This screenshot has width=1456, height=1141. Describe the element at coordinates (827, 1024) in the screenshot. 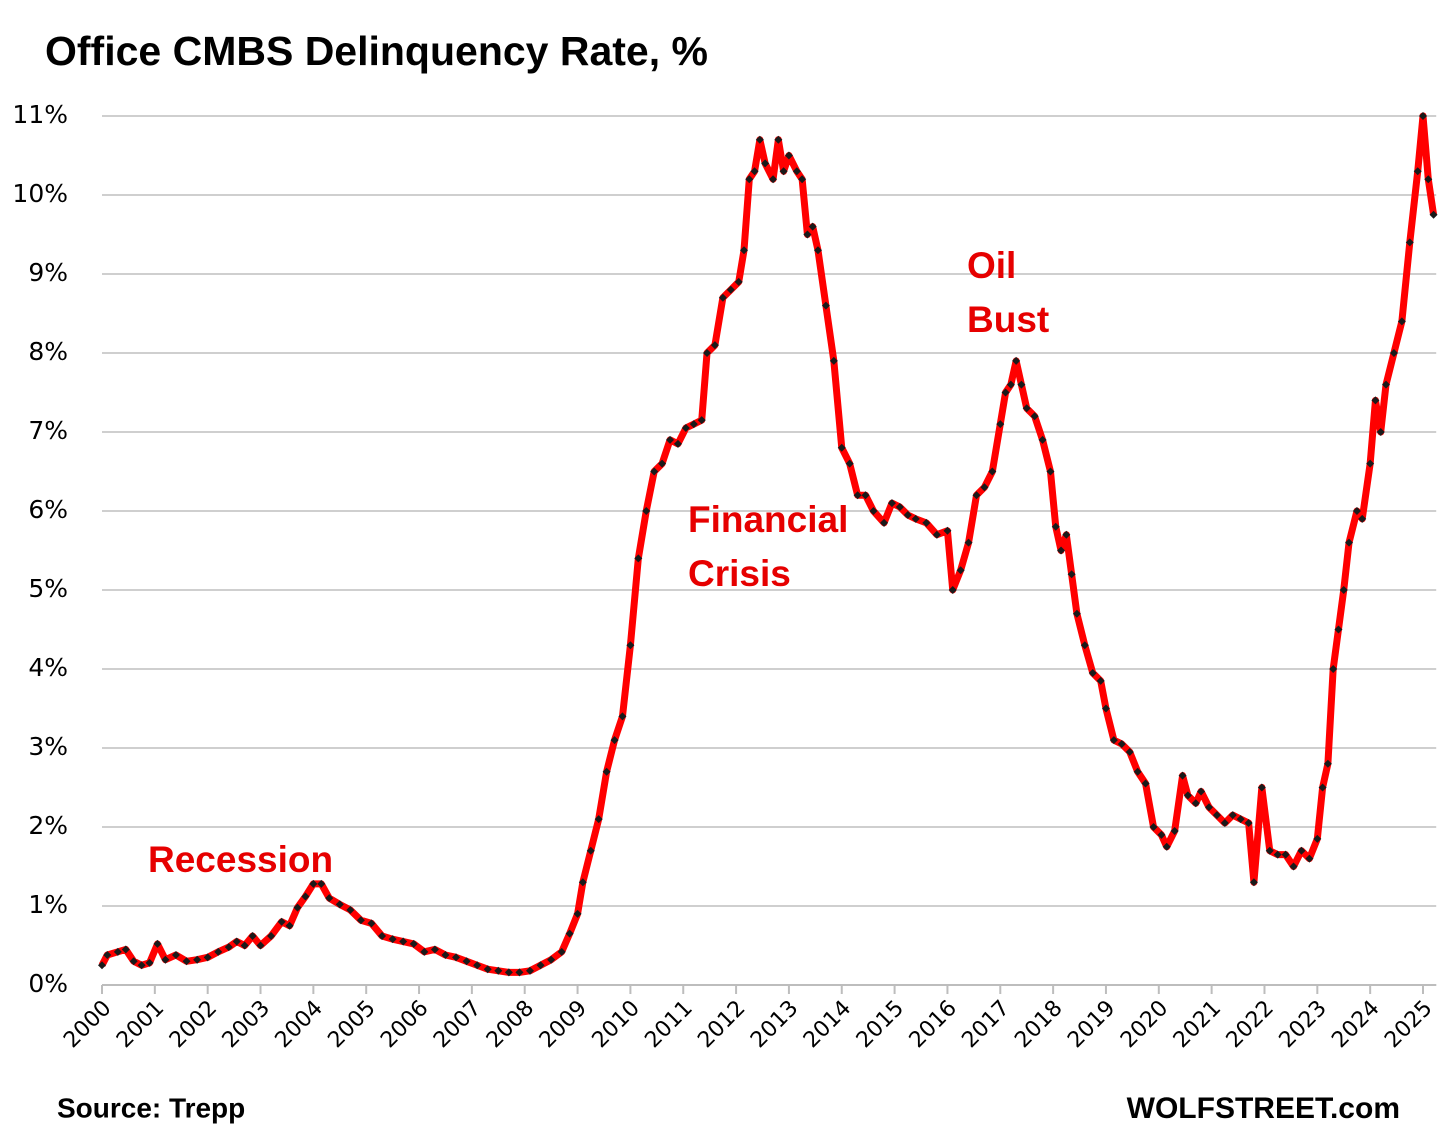

I see `x-tick-label: 2014` at that location.